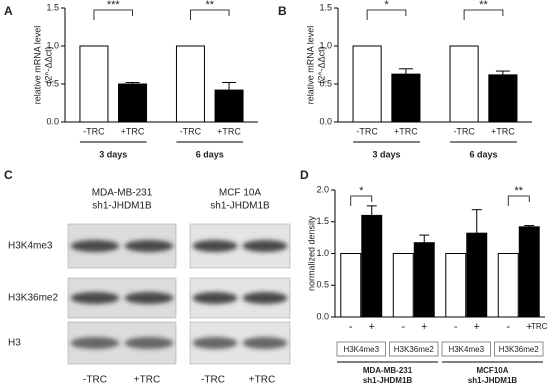 Image resolution: width=550 pixels, height=391 pixels. I want to click on y-tick-label: 2.0, so click(322, 189).